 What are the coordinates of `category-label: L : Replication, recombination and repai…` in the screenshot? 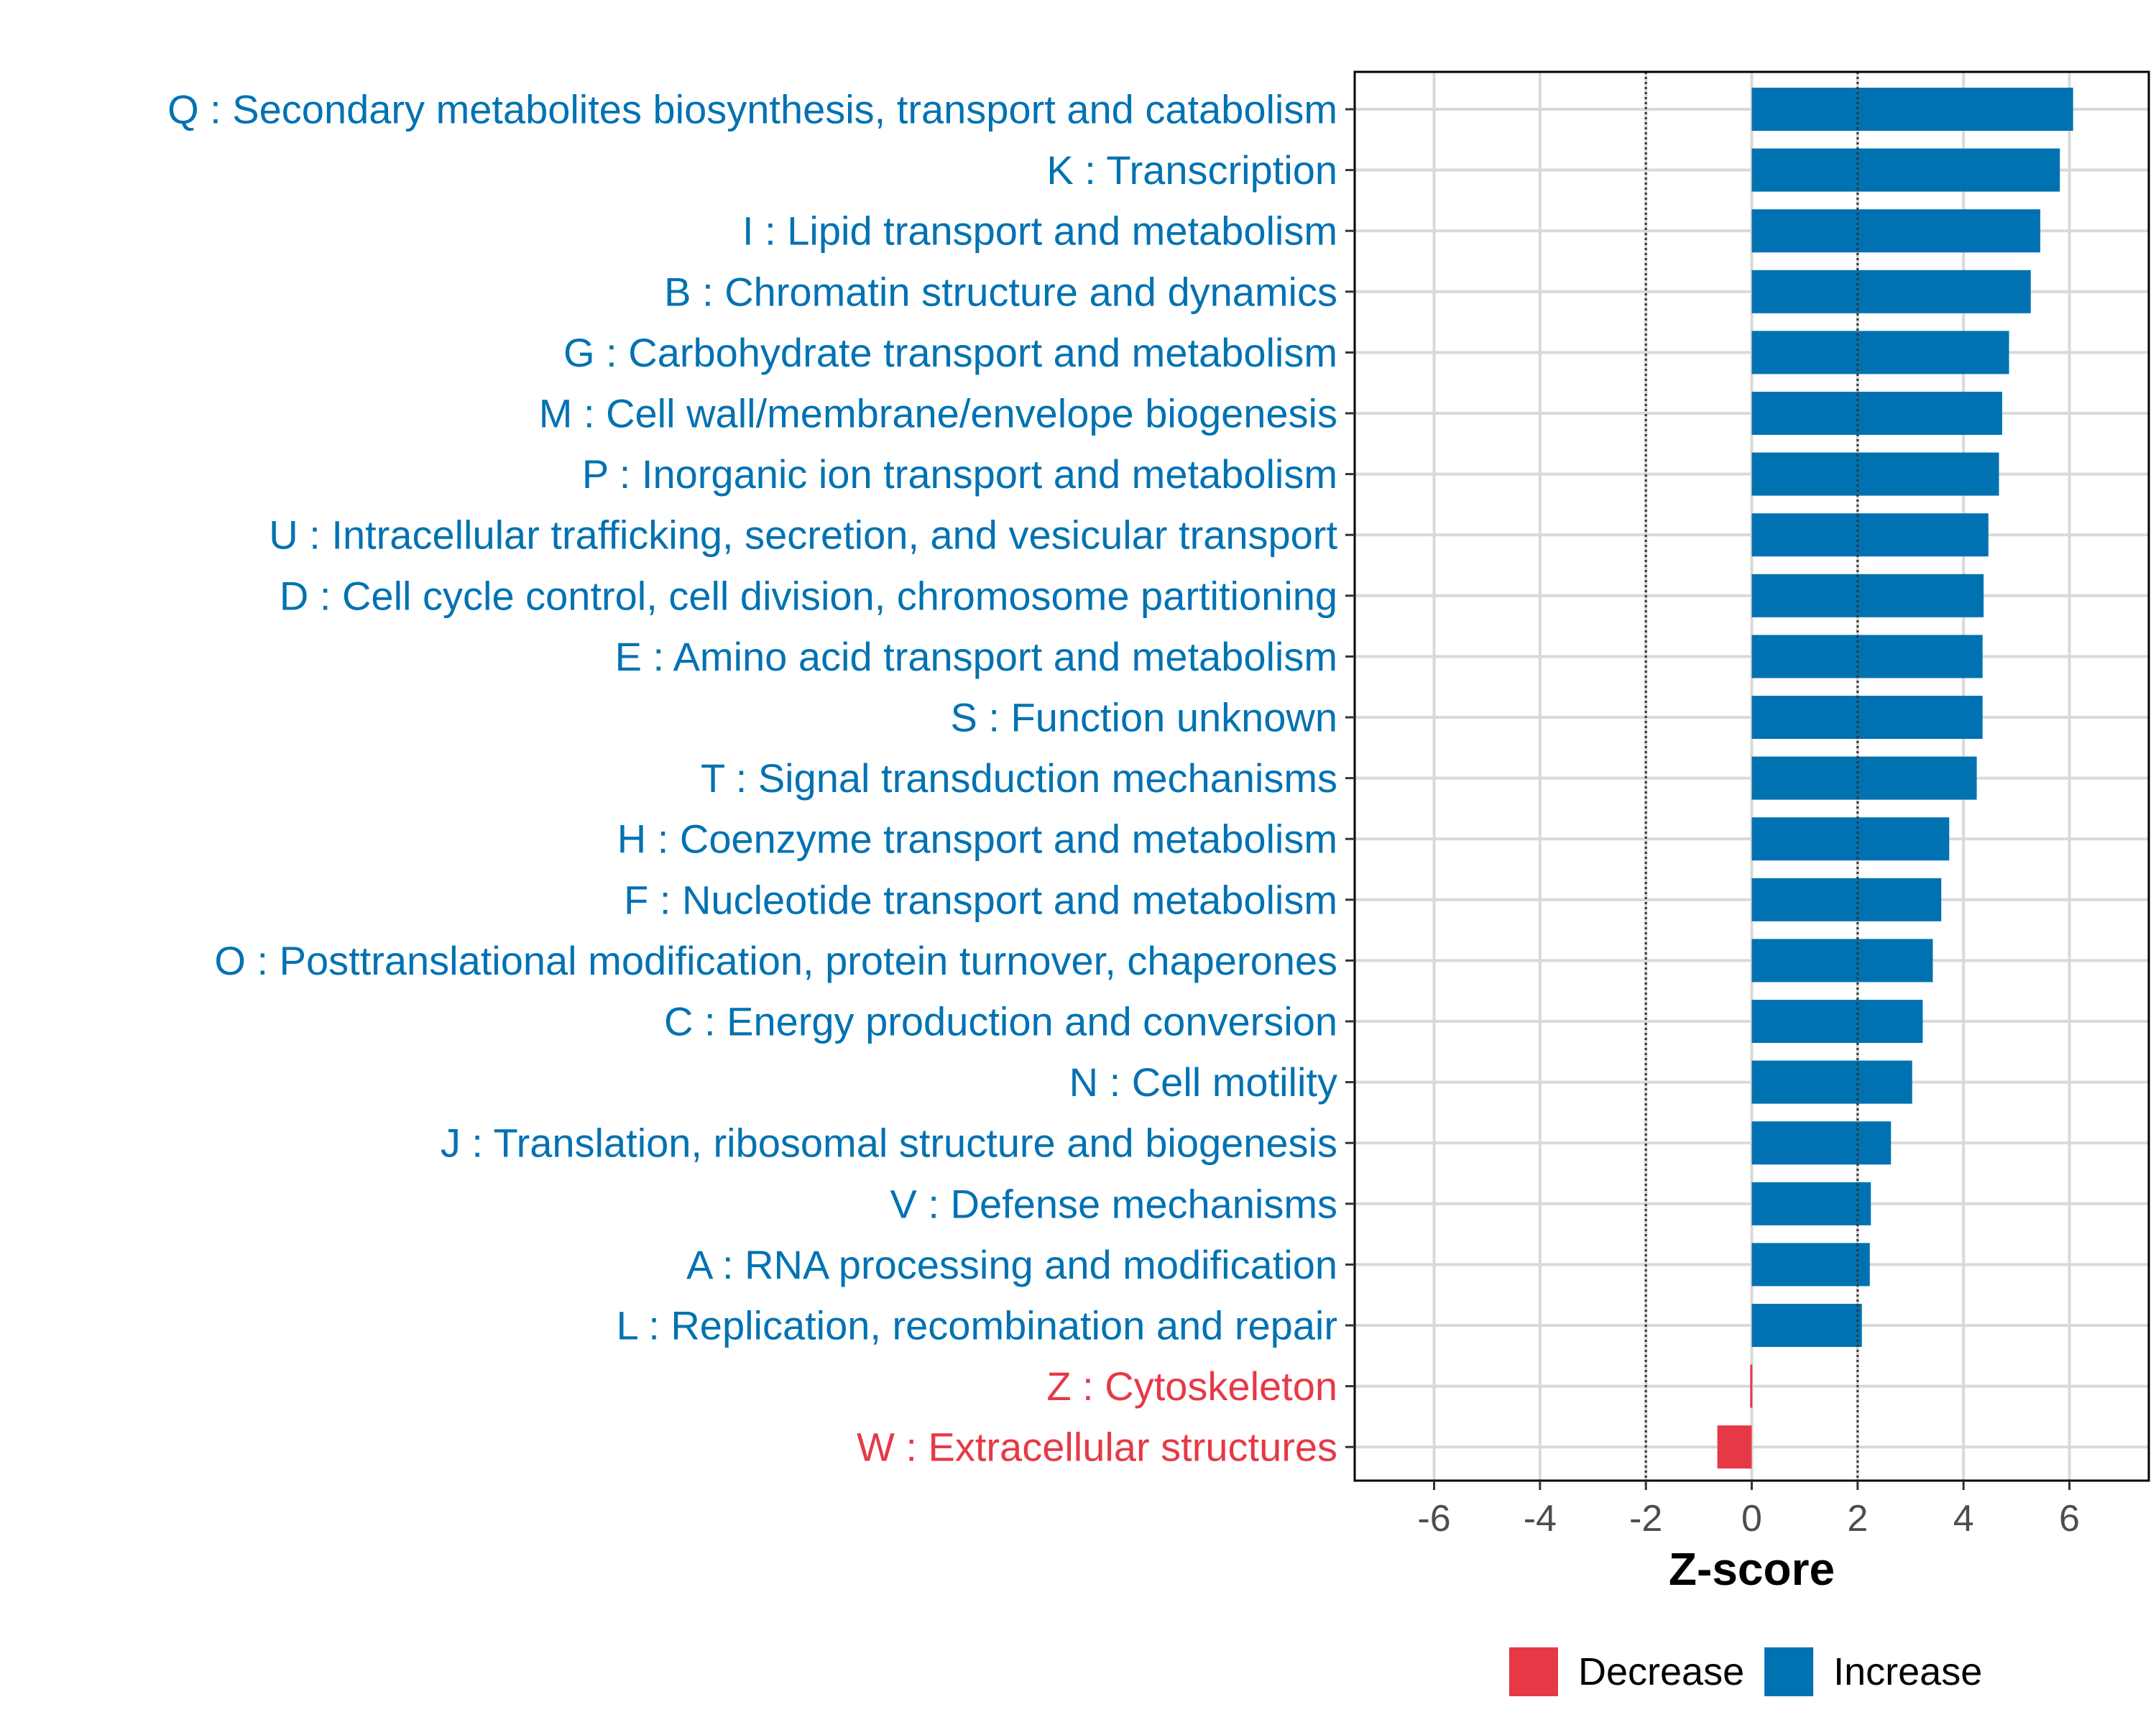 It's located at (977, 1325).